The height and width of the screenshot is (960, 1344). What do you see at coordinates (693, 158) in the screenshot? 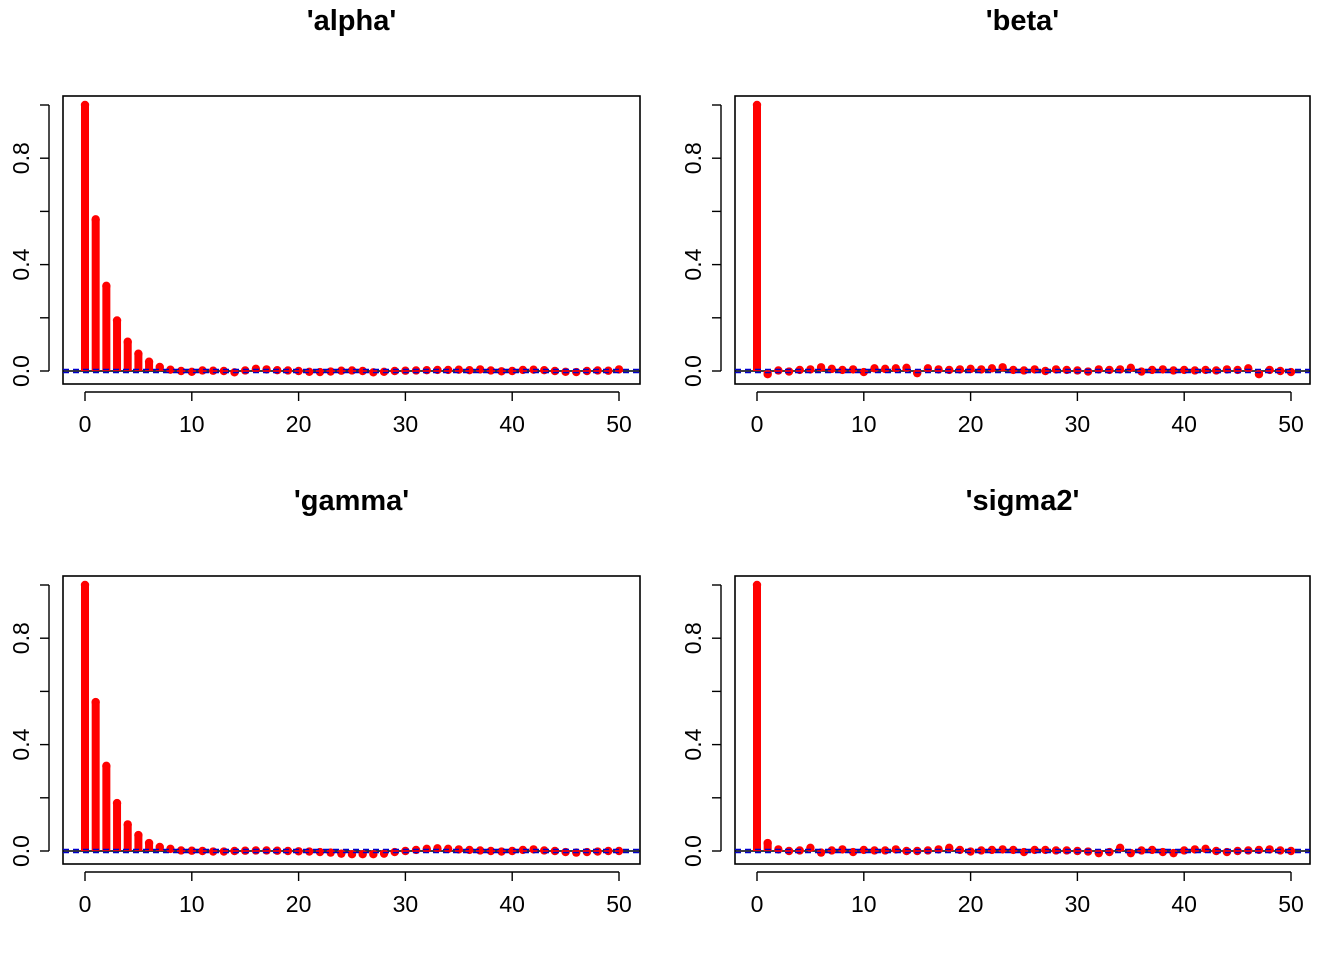
I see `y-tick-label: 0.8` at bounding box center [693, 158].